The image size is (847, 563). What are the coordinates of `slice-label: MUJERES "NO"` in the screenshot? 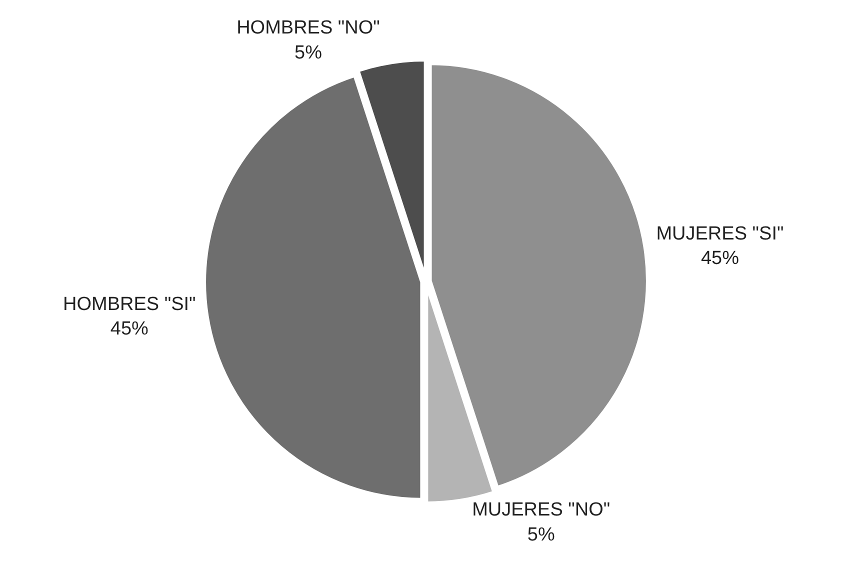 It's located at (541, 510).